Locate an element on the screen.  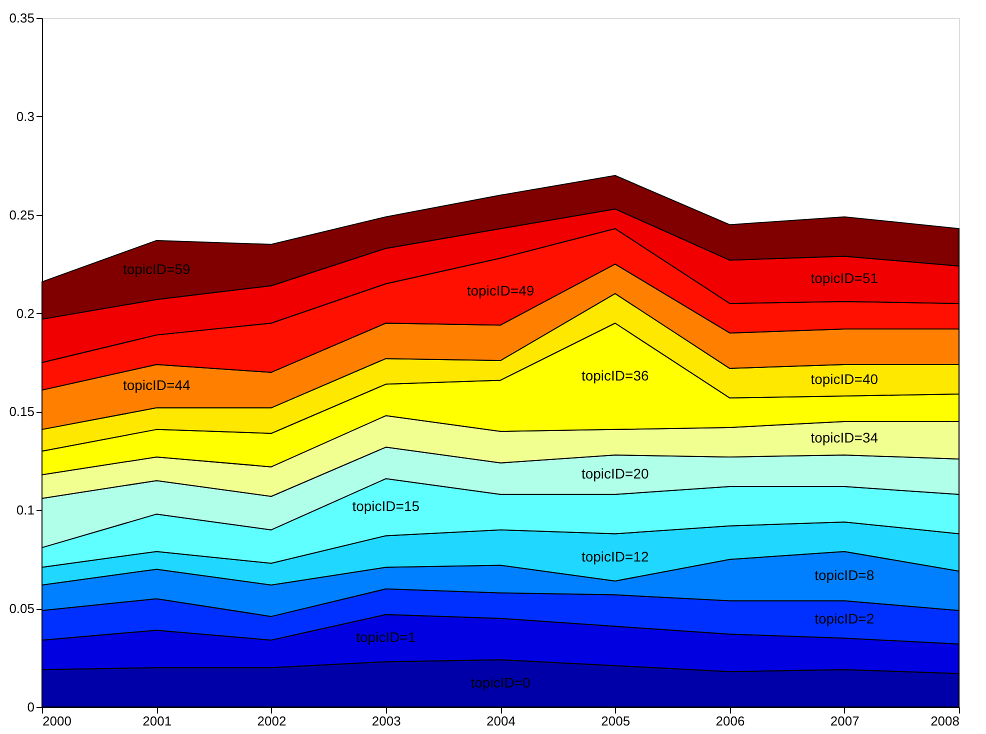
y-tick-label: 0.25 is located at coordinates (21, 214).